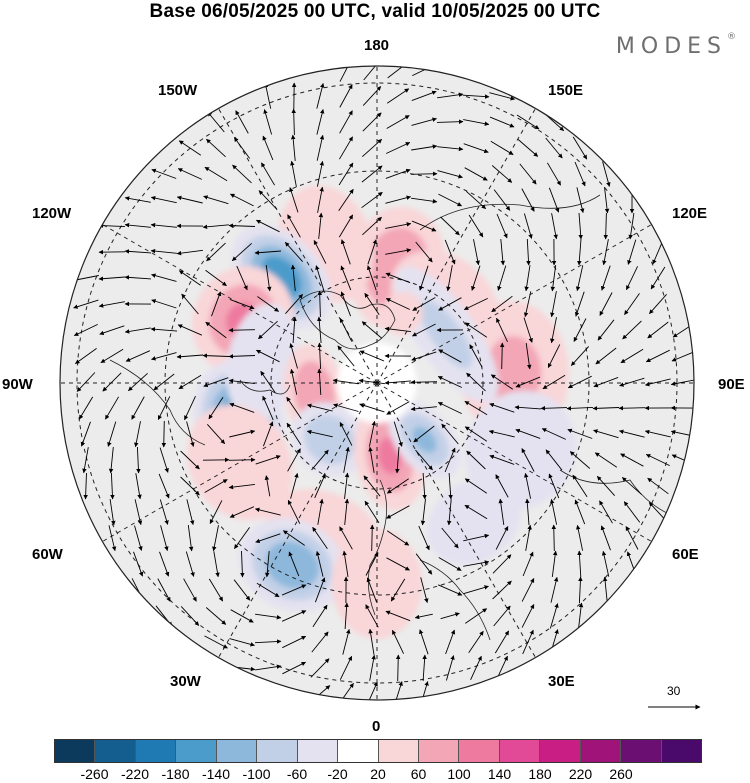 Image resolution: width=750 pixels, height=783 pixels. I want to click on negative-anomaly-contour, so click(424, 439).